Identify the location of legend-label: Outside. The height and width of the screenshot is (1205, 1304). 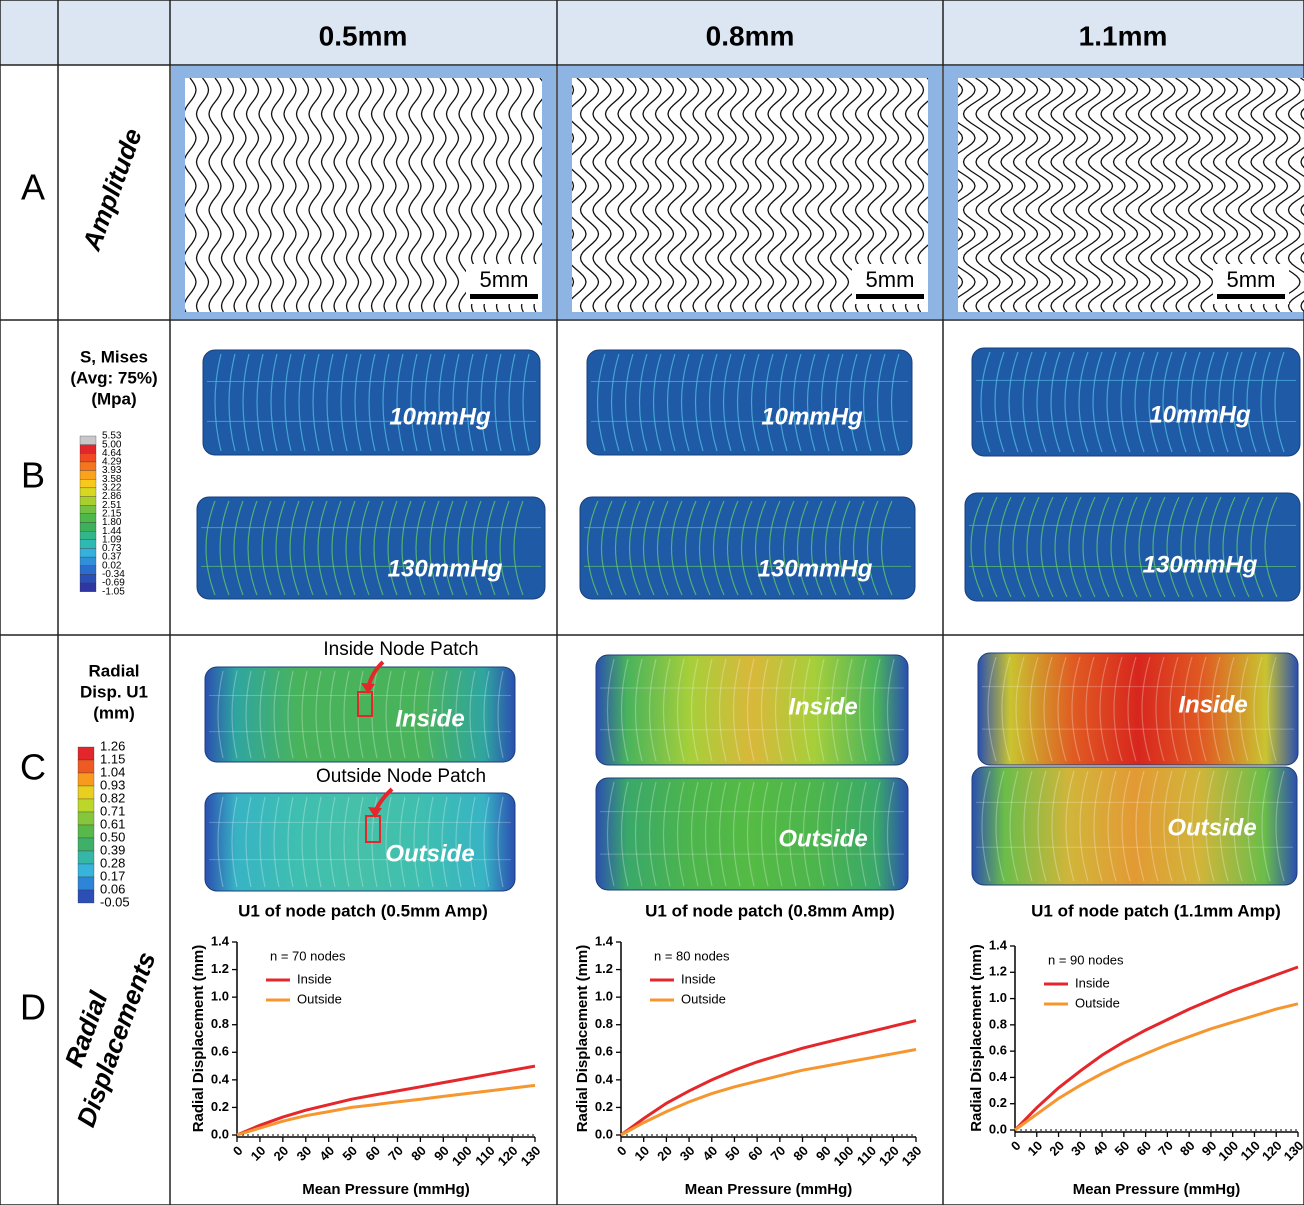
(319, 998).